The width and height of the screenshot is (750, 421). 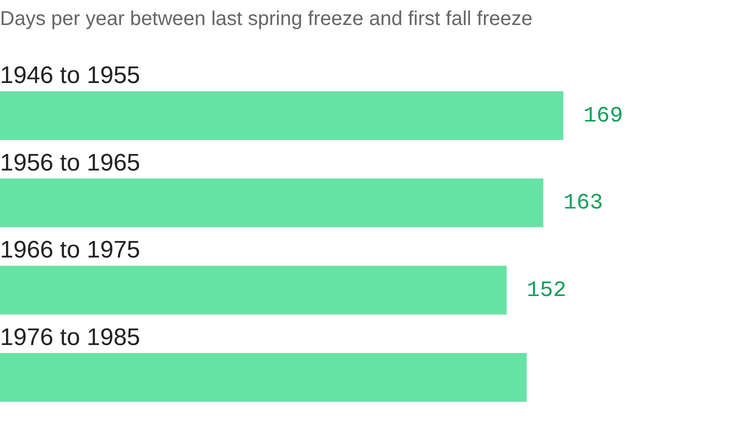 I want to click on data-label: 169, so click(x=603, y=115).